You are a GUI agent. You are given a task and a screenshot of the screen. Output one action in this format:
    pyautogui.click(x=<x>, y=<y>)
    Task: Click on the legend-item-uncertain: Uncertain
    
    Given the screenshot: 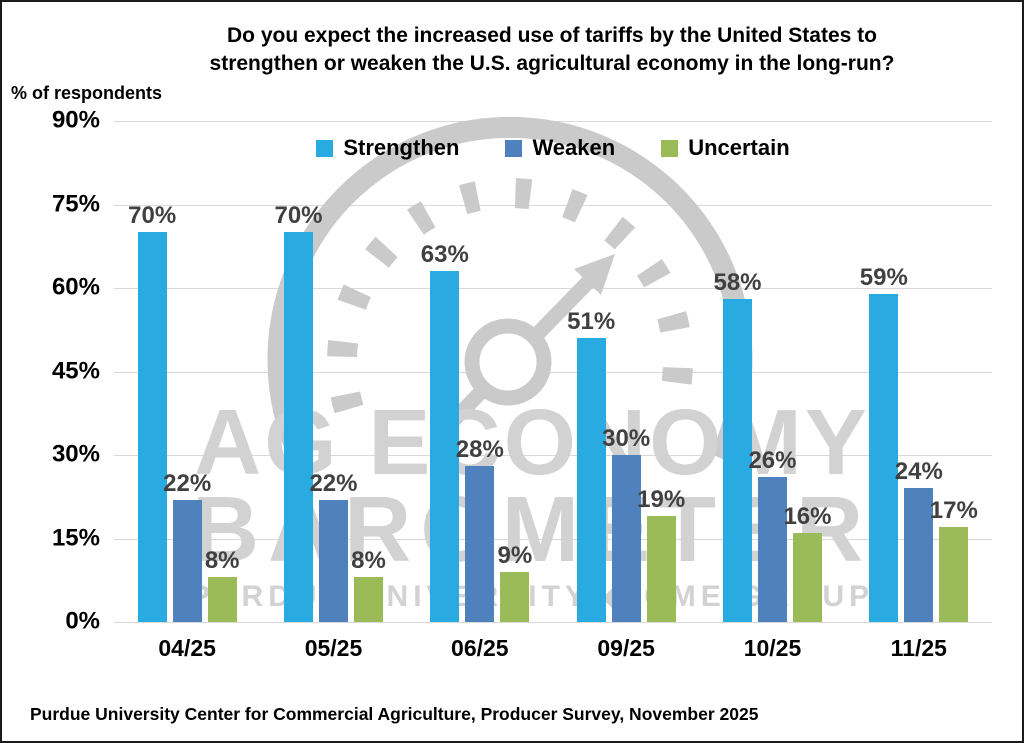 What is the action you would take?
    pyautogui.click(x=725, y=148)
    